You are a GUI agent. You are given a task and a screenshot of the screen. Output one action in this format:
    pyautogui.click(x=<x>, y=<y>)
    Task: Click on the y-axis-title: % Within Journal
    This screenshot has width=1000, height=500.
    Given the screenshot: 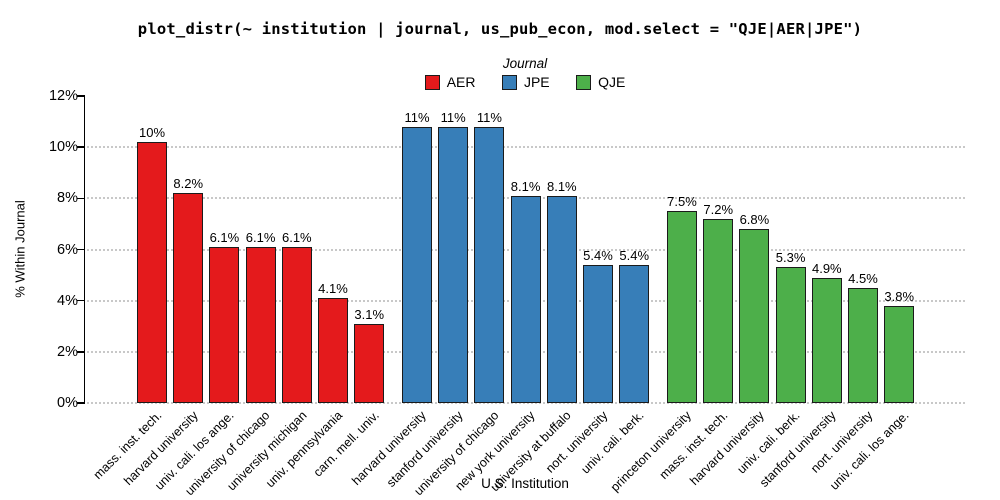 What is the action you would take?
    pyautogui.click(x=20, y=249)
    